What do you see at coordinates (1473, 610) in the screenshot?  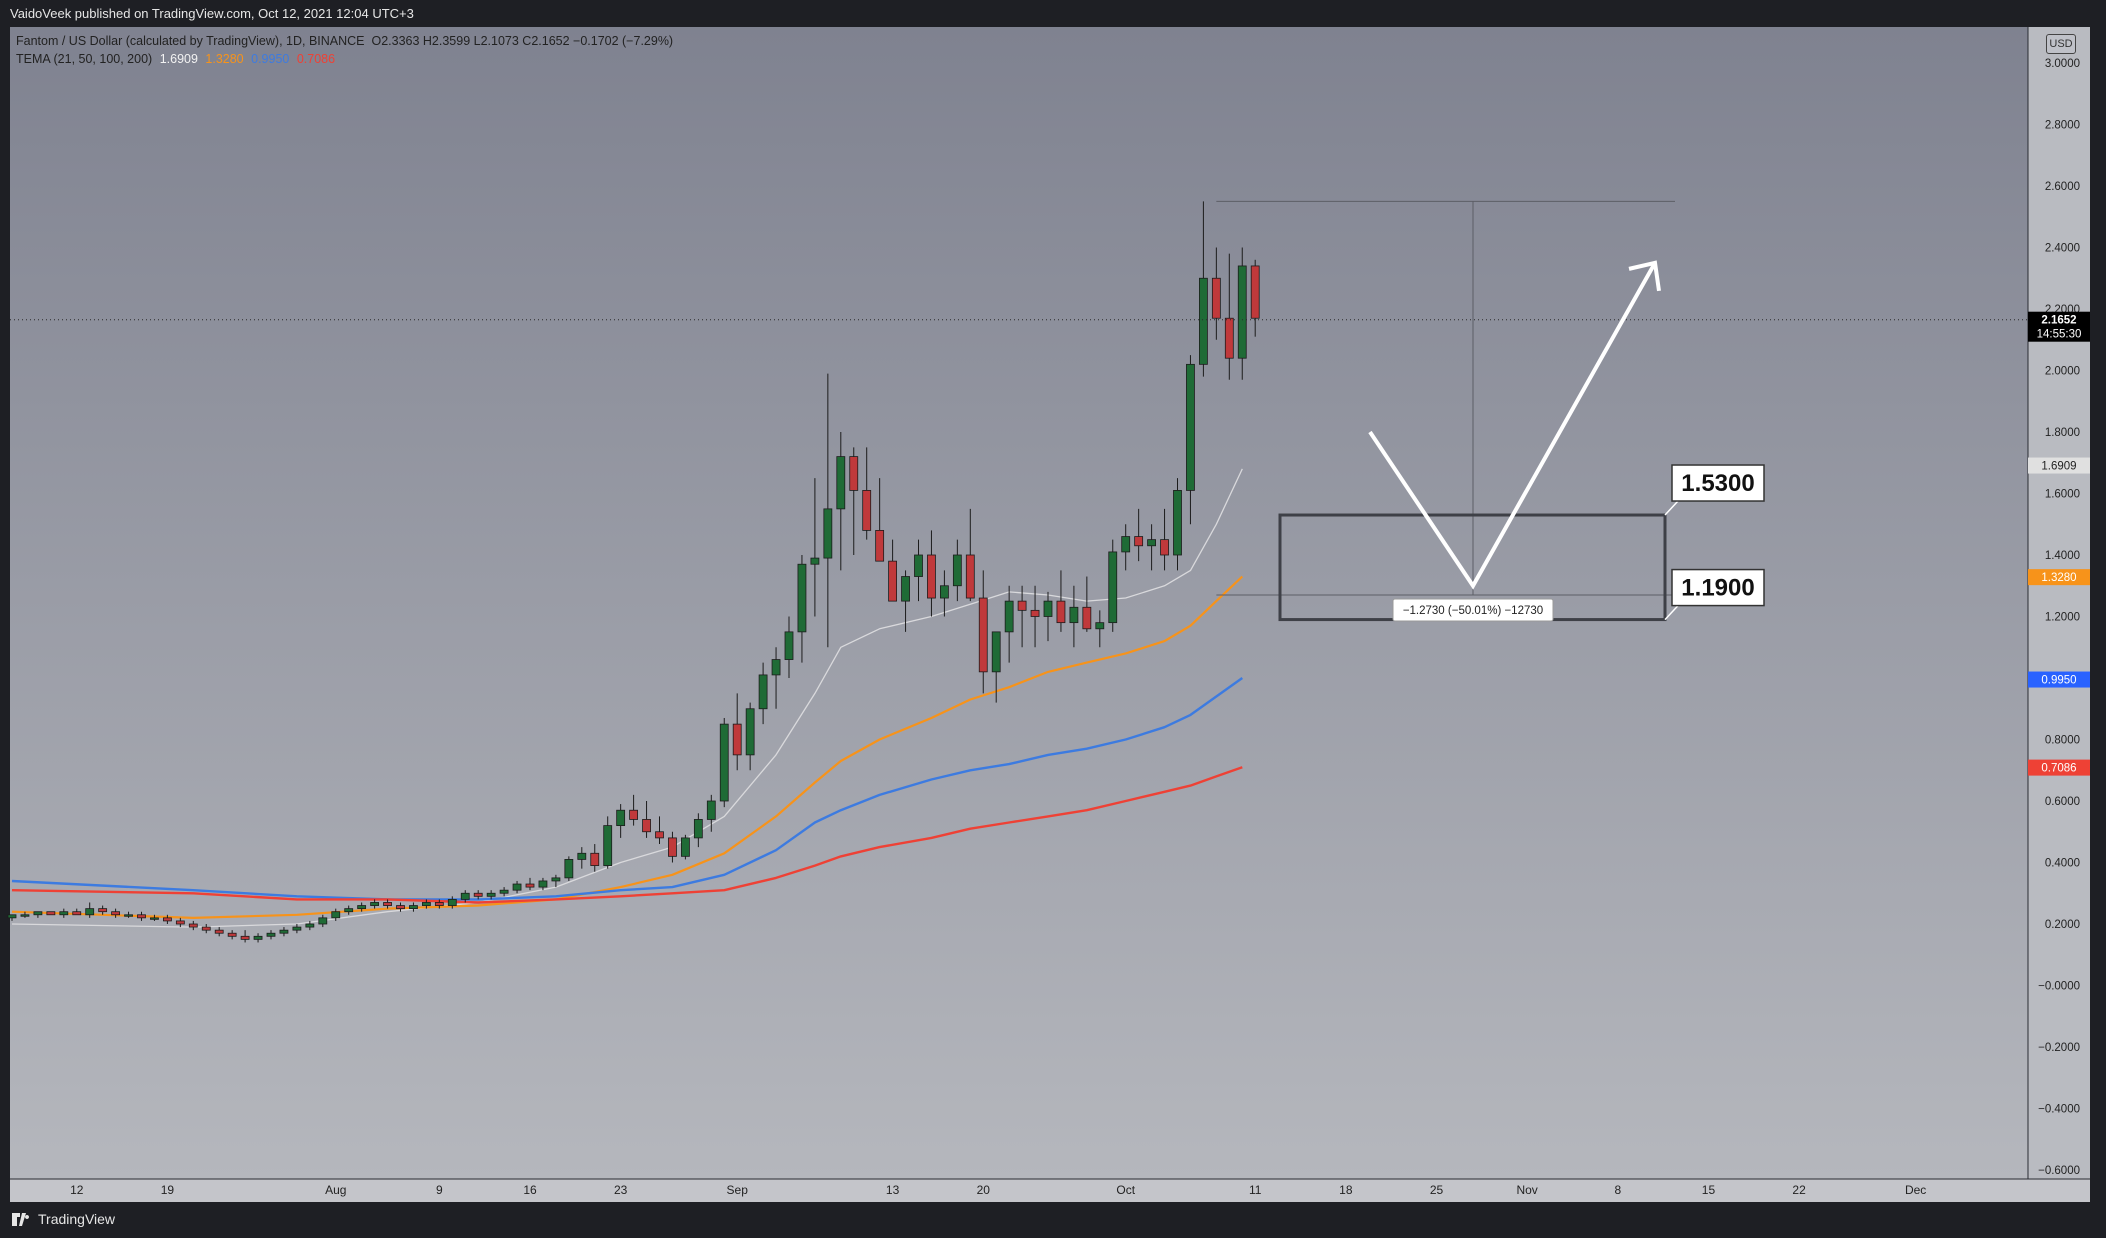 I see `measure-label-box` at bounding box center [1473, 610].